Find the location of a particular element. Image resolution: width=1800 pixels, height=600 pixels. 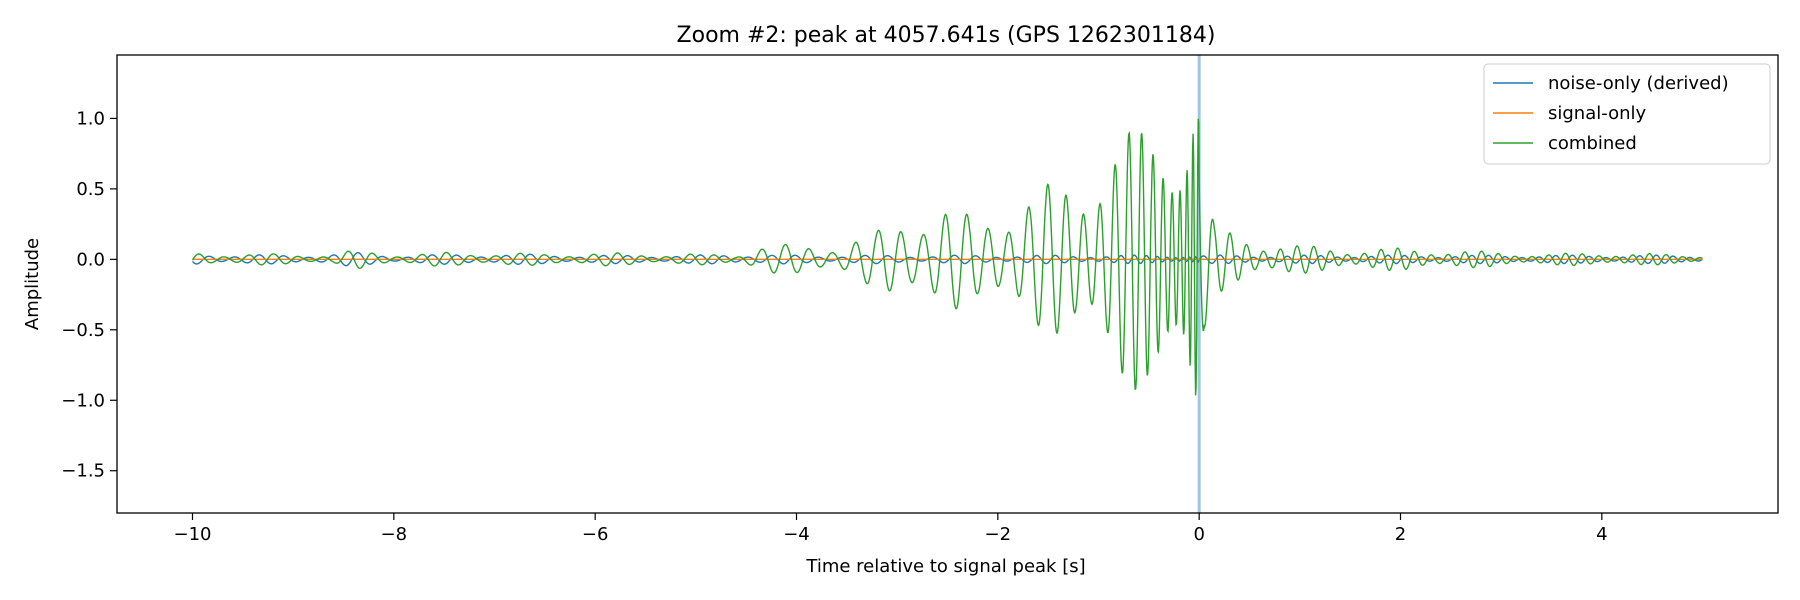

x-tick-label: 0 is located at coordinates (1198, 534).